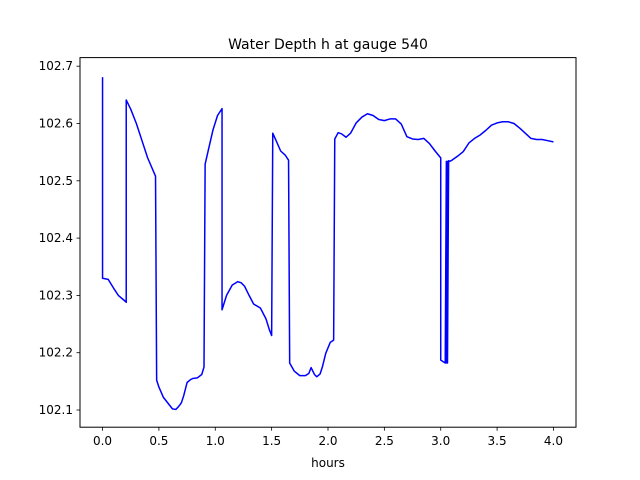  I want to click on x-tick-label: 4.0, so click(553, 441).